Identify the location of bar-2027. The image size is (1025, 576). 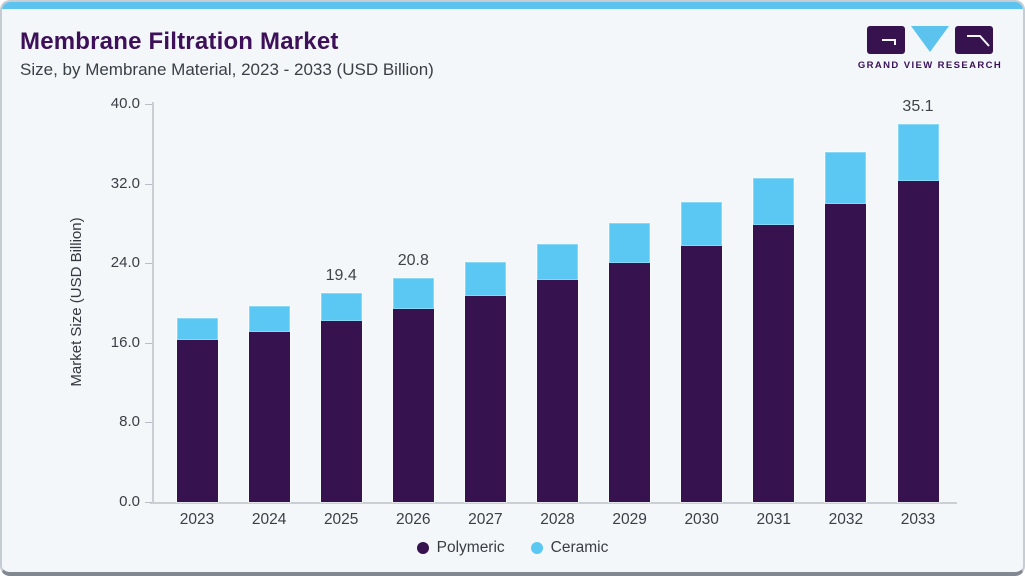
(485, 381).